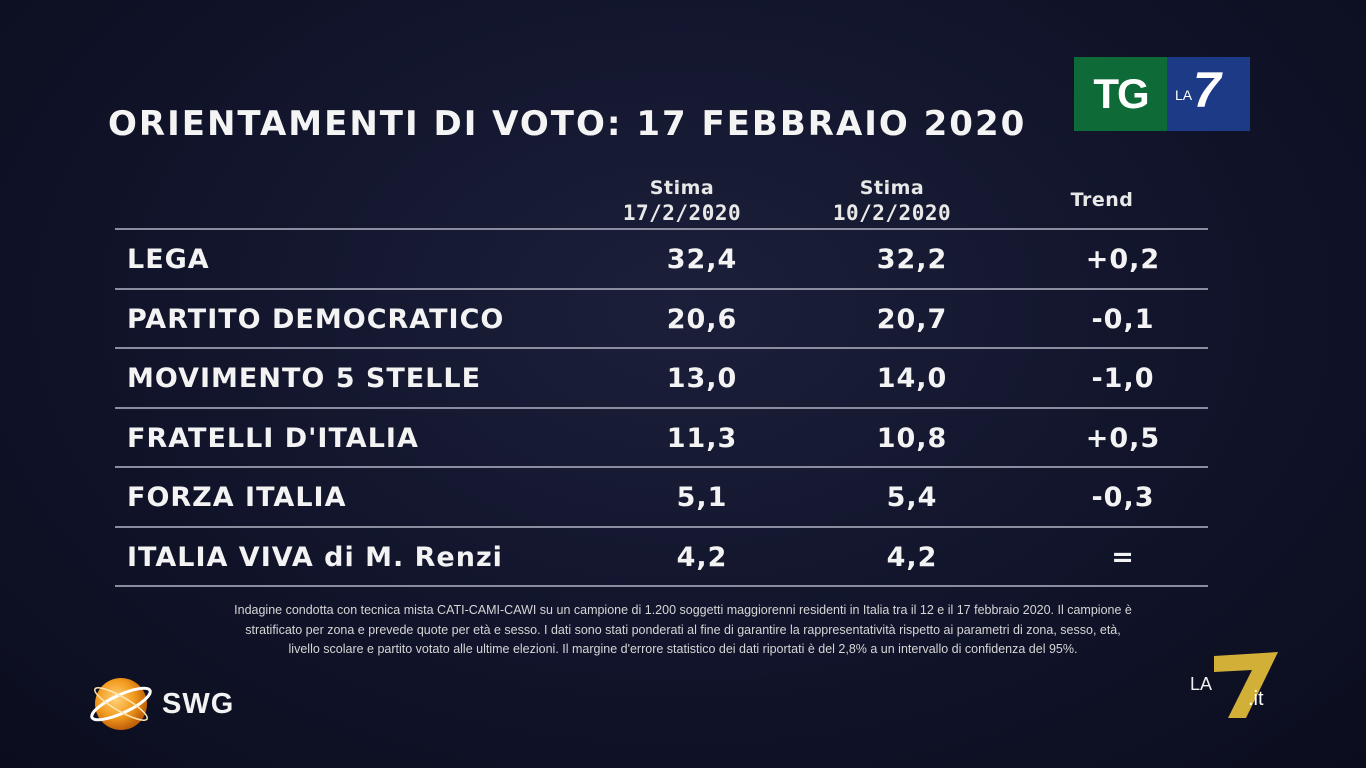  Describe the element at coordinates (892, 213) in the screenshot. I see `column-header-date: 10/2/2020` at that location.